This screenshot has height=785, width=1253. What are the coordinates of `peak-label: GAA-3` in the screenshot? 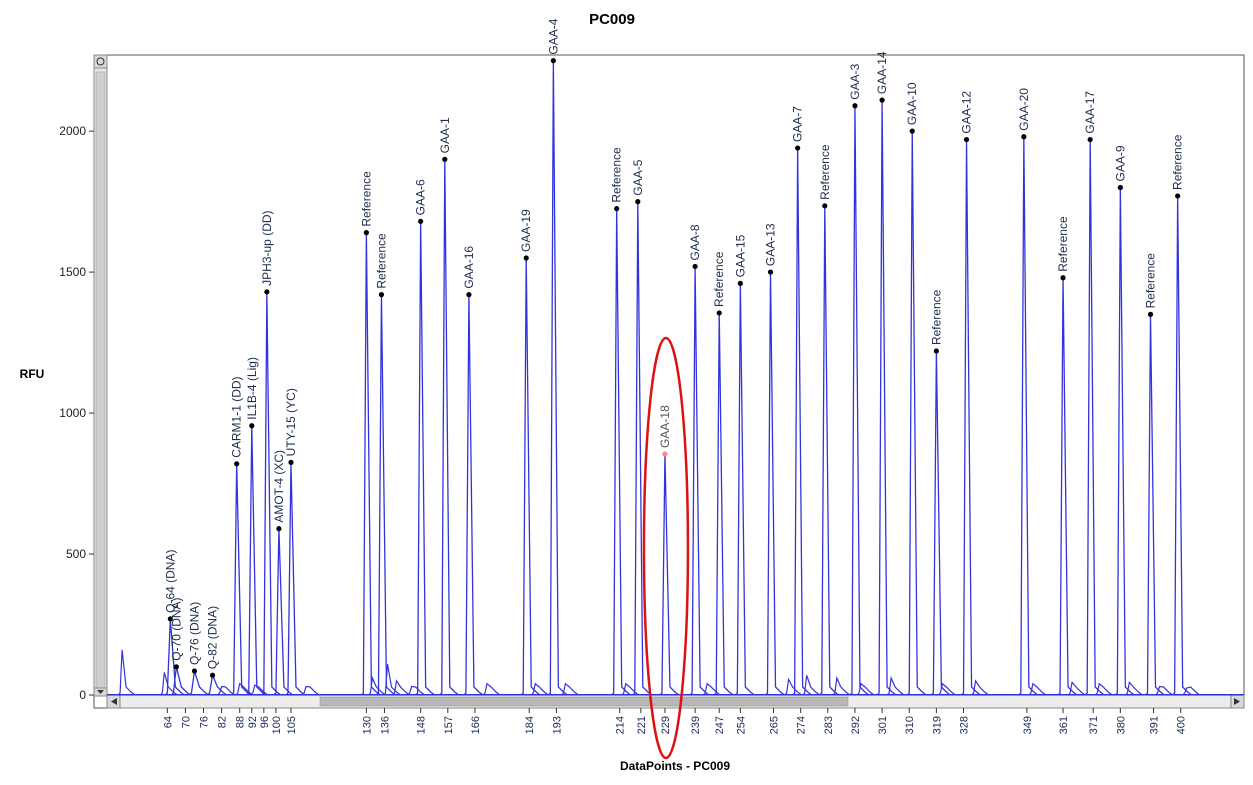 It's located at (855, 81).